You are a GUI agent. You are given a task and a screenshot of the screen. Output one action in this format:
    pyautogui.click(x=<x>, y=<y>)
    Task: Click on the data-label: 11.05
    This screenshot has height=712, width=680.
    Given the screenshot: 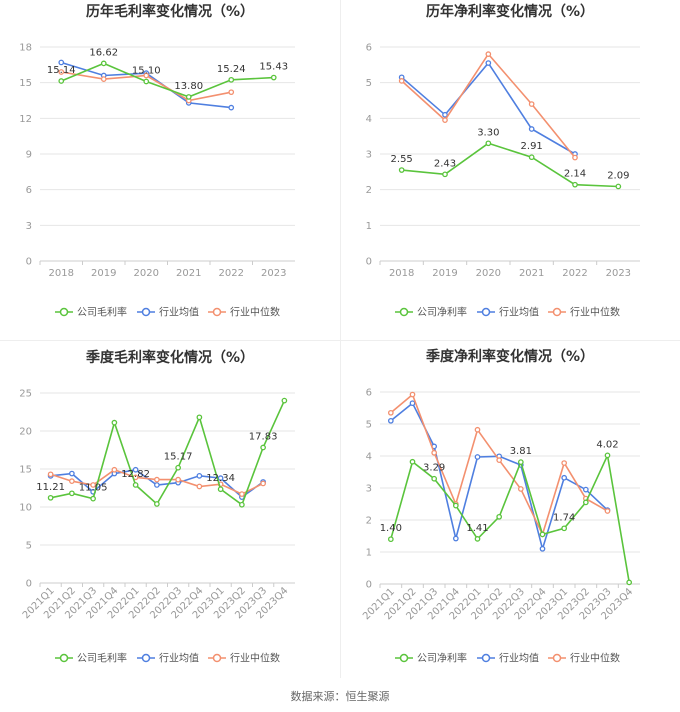 What is the action you would take?
    pyautogui.click(x=93, y=488)
    